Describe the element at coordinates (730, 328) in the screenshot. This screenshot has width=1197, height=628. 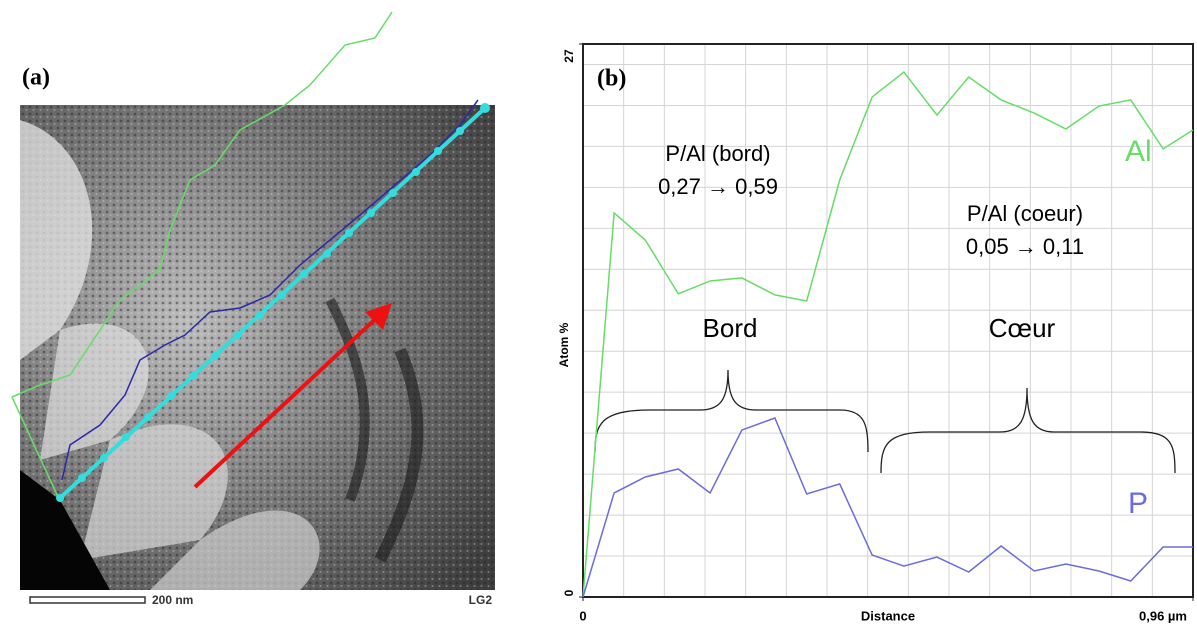
I see `annotation: Bord` at that location.